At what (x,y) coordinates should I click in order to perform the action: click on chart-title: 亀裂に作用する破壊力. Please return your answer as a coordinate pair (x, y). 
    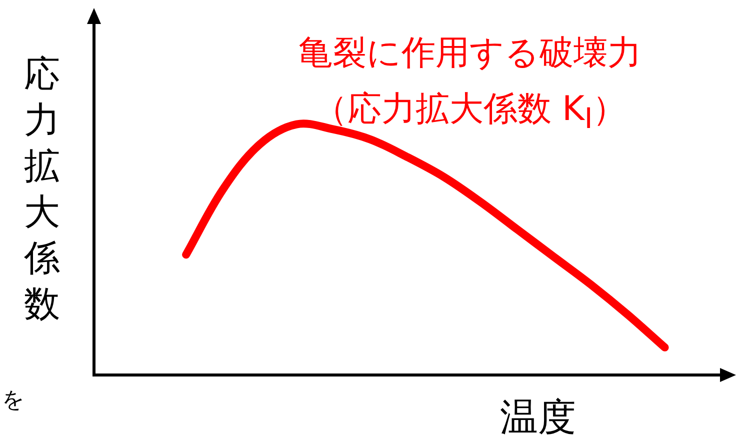
    Looking at the image, I should click on (470, 53).